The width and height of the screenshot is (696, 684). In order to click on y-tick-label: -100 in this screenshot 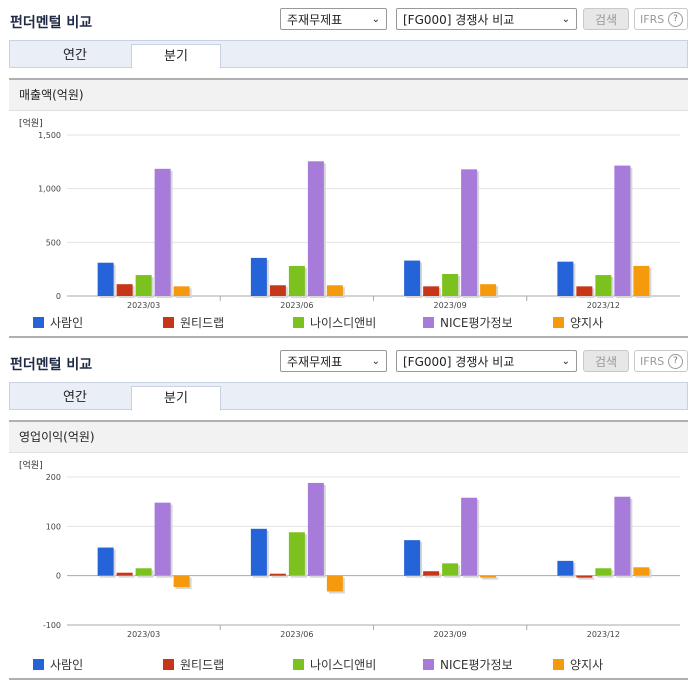, I will do `click(52, 625)`.